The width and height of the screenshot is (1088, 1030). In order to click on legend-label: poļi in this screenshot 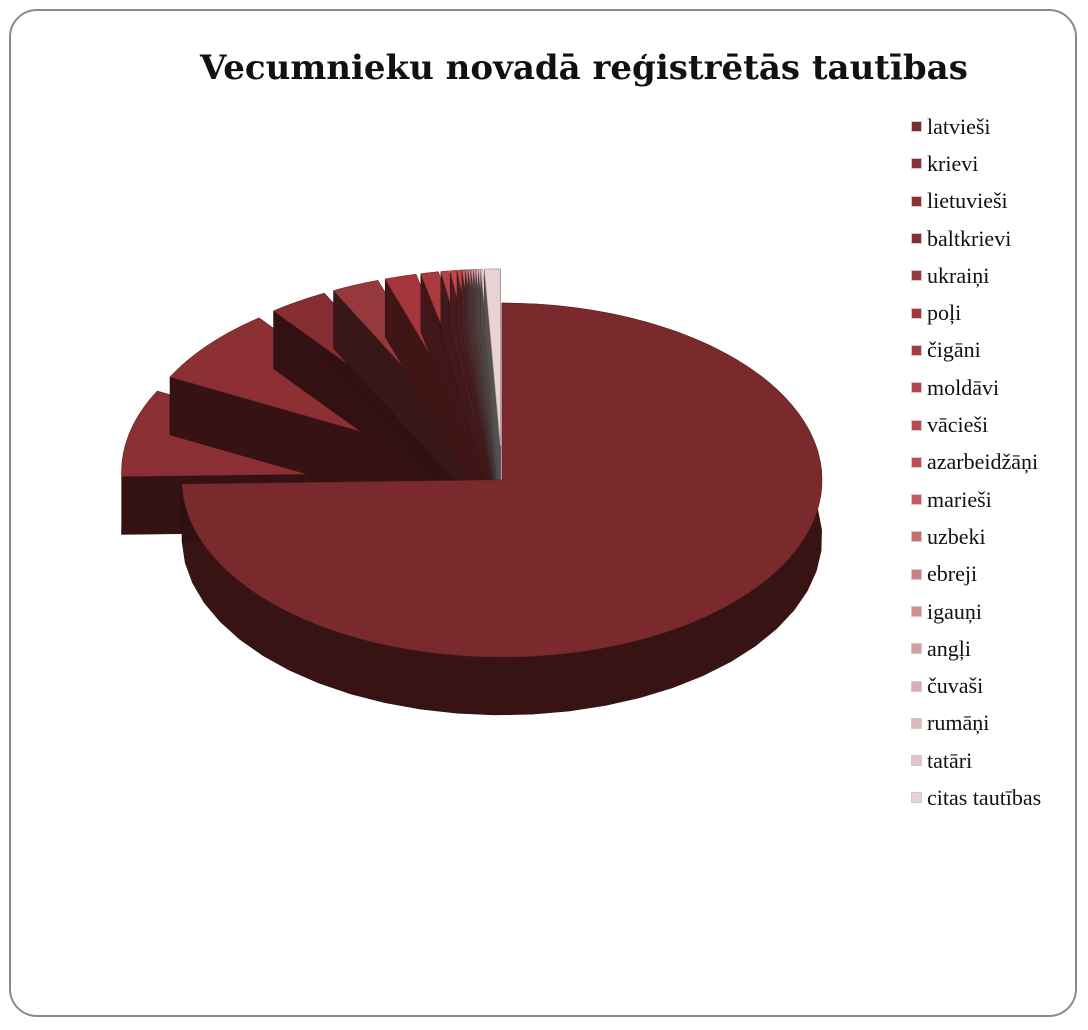, I will do `click(944, 313)`.